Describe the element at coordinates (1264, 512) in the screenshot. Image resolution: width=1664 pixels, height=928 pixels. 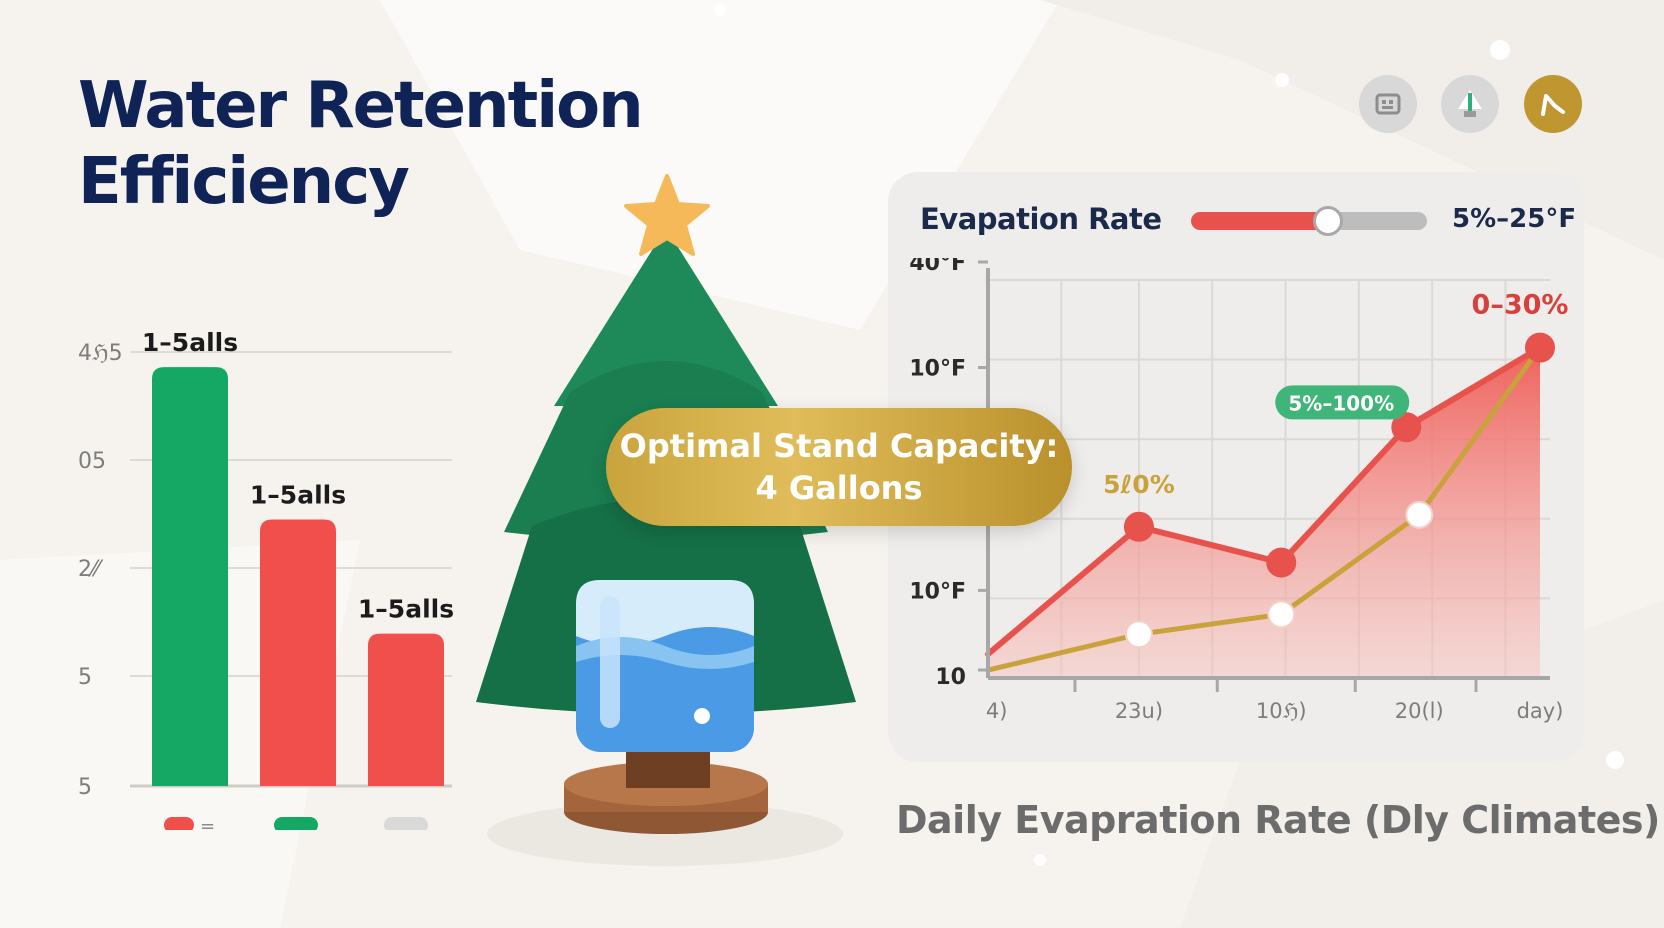
I see `series-area` at that location.